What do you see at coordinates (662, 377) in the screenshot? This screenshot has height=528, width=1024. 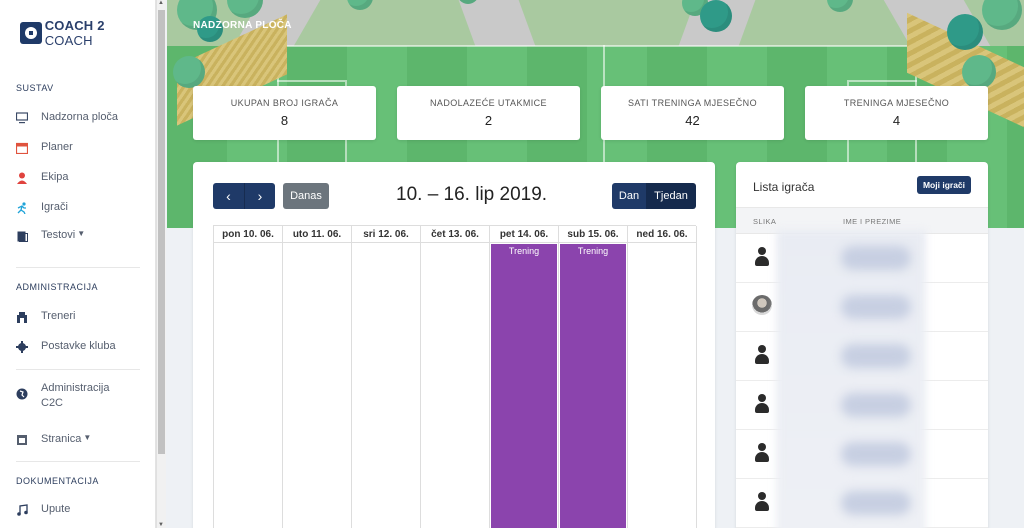 I see `day-column: ned 16. 06.` at bounding box center [662, 377].